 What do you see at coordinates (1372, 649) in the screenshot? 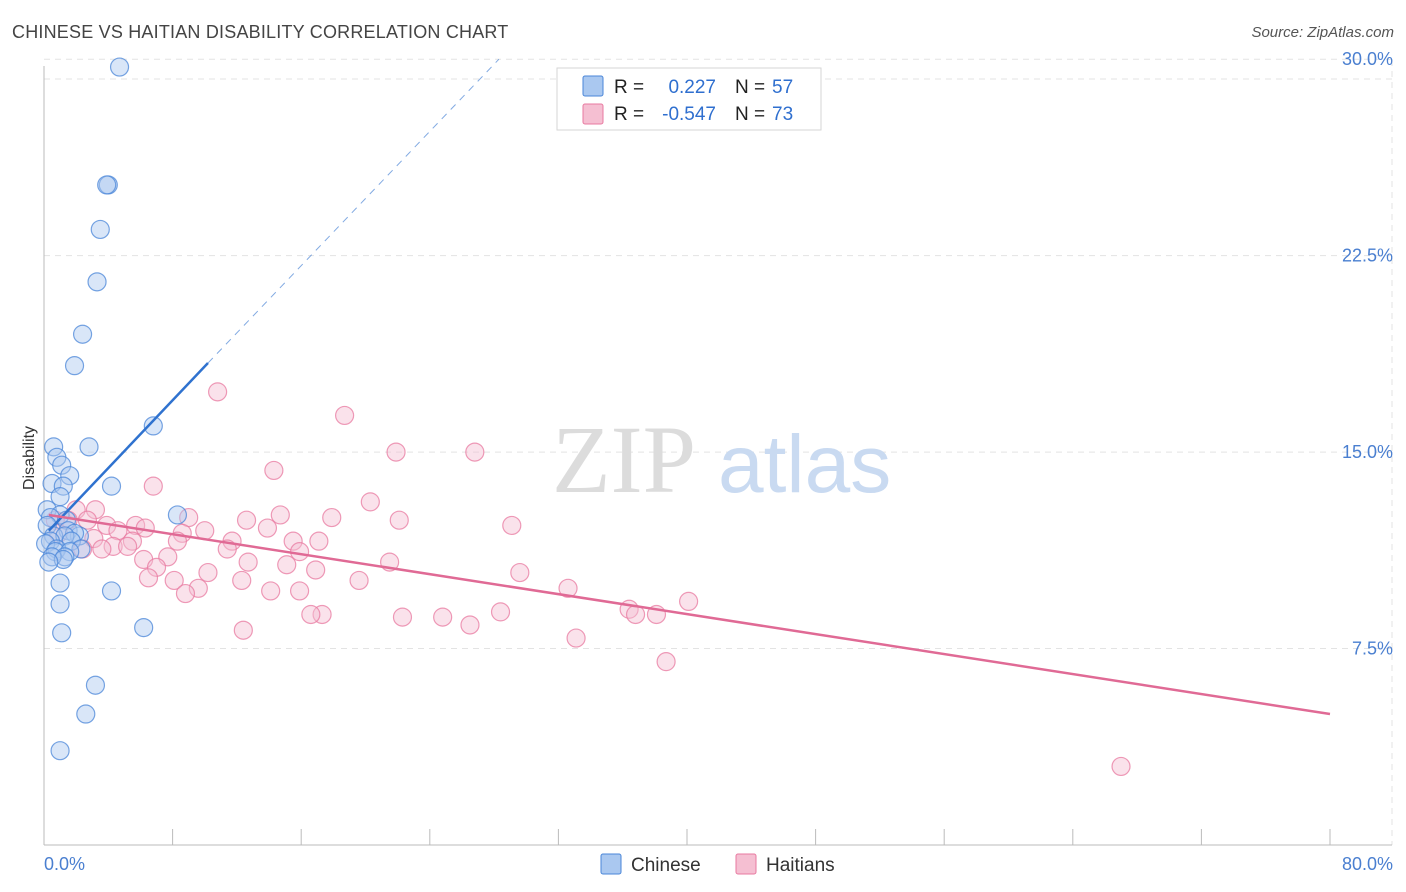
I see `y-tick-label: 7.5%` at bounding box center [1372, 649].